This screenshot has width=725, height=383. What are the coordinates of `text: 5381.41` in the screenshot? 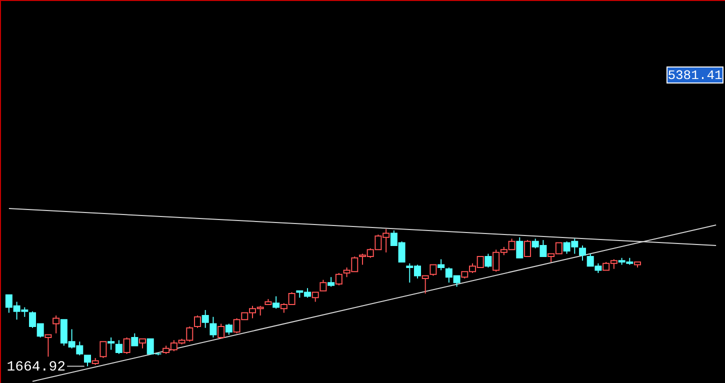 It's located at (695, 75).